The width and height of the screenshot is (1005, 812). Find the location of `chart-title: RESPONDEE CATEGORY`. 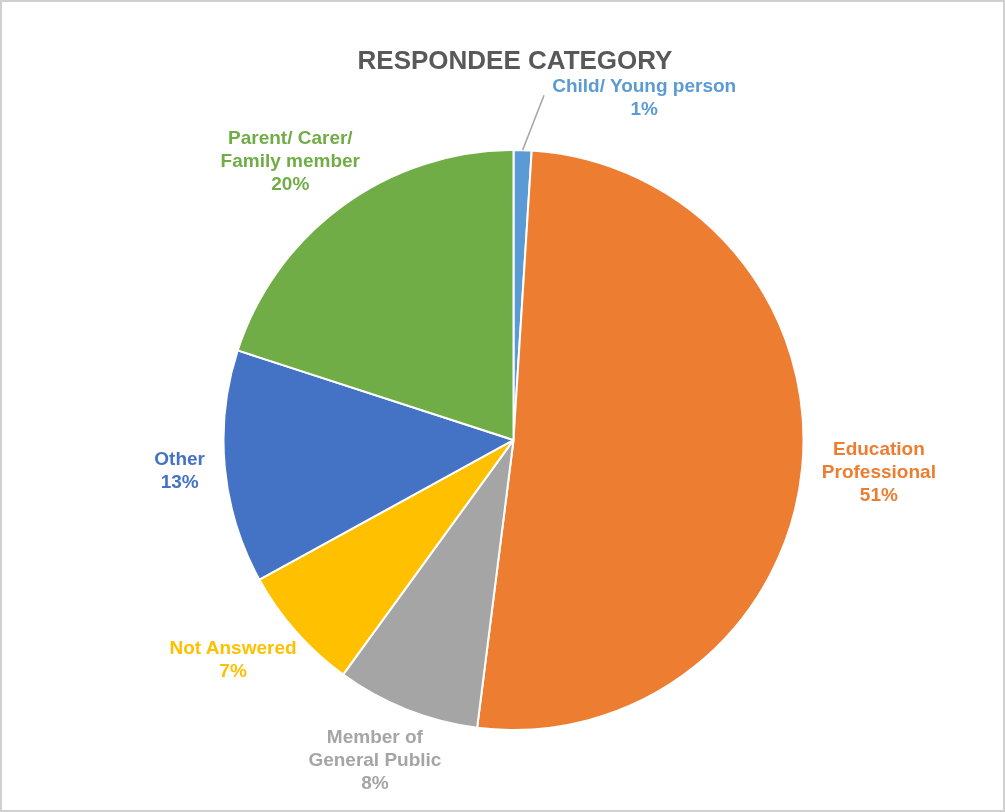

chart-title: RESPONDEE CATEGORY is located at coordinates (515, 60).